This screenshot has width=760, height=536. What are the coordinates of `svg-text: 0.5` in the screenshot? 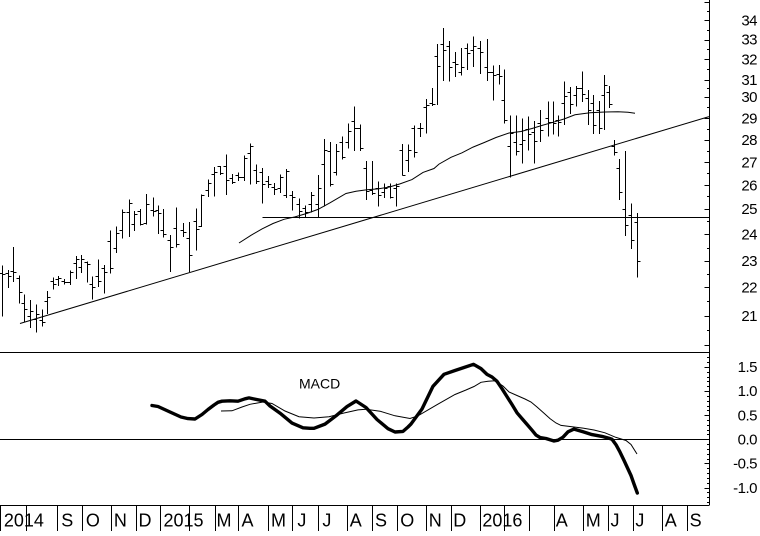 It's located at (748, 415).